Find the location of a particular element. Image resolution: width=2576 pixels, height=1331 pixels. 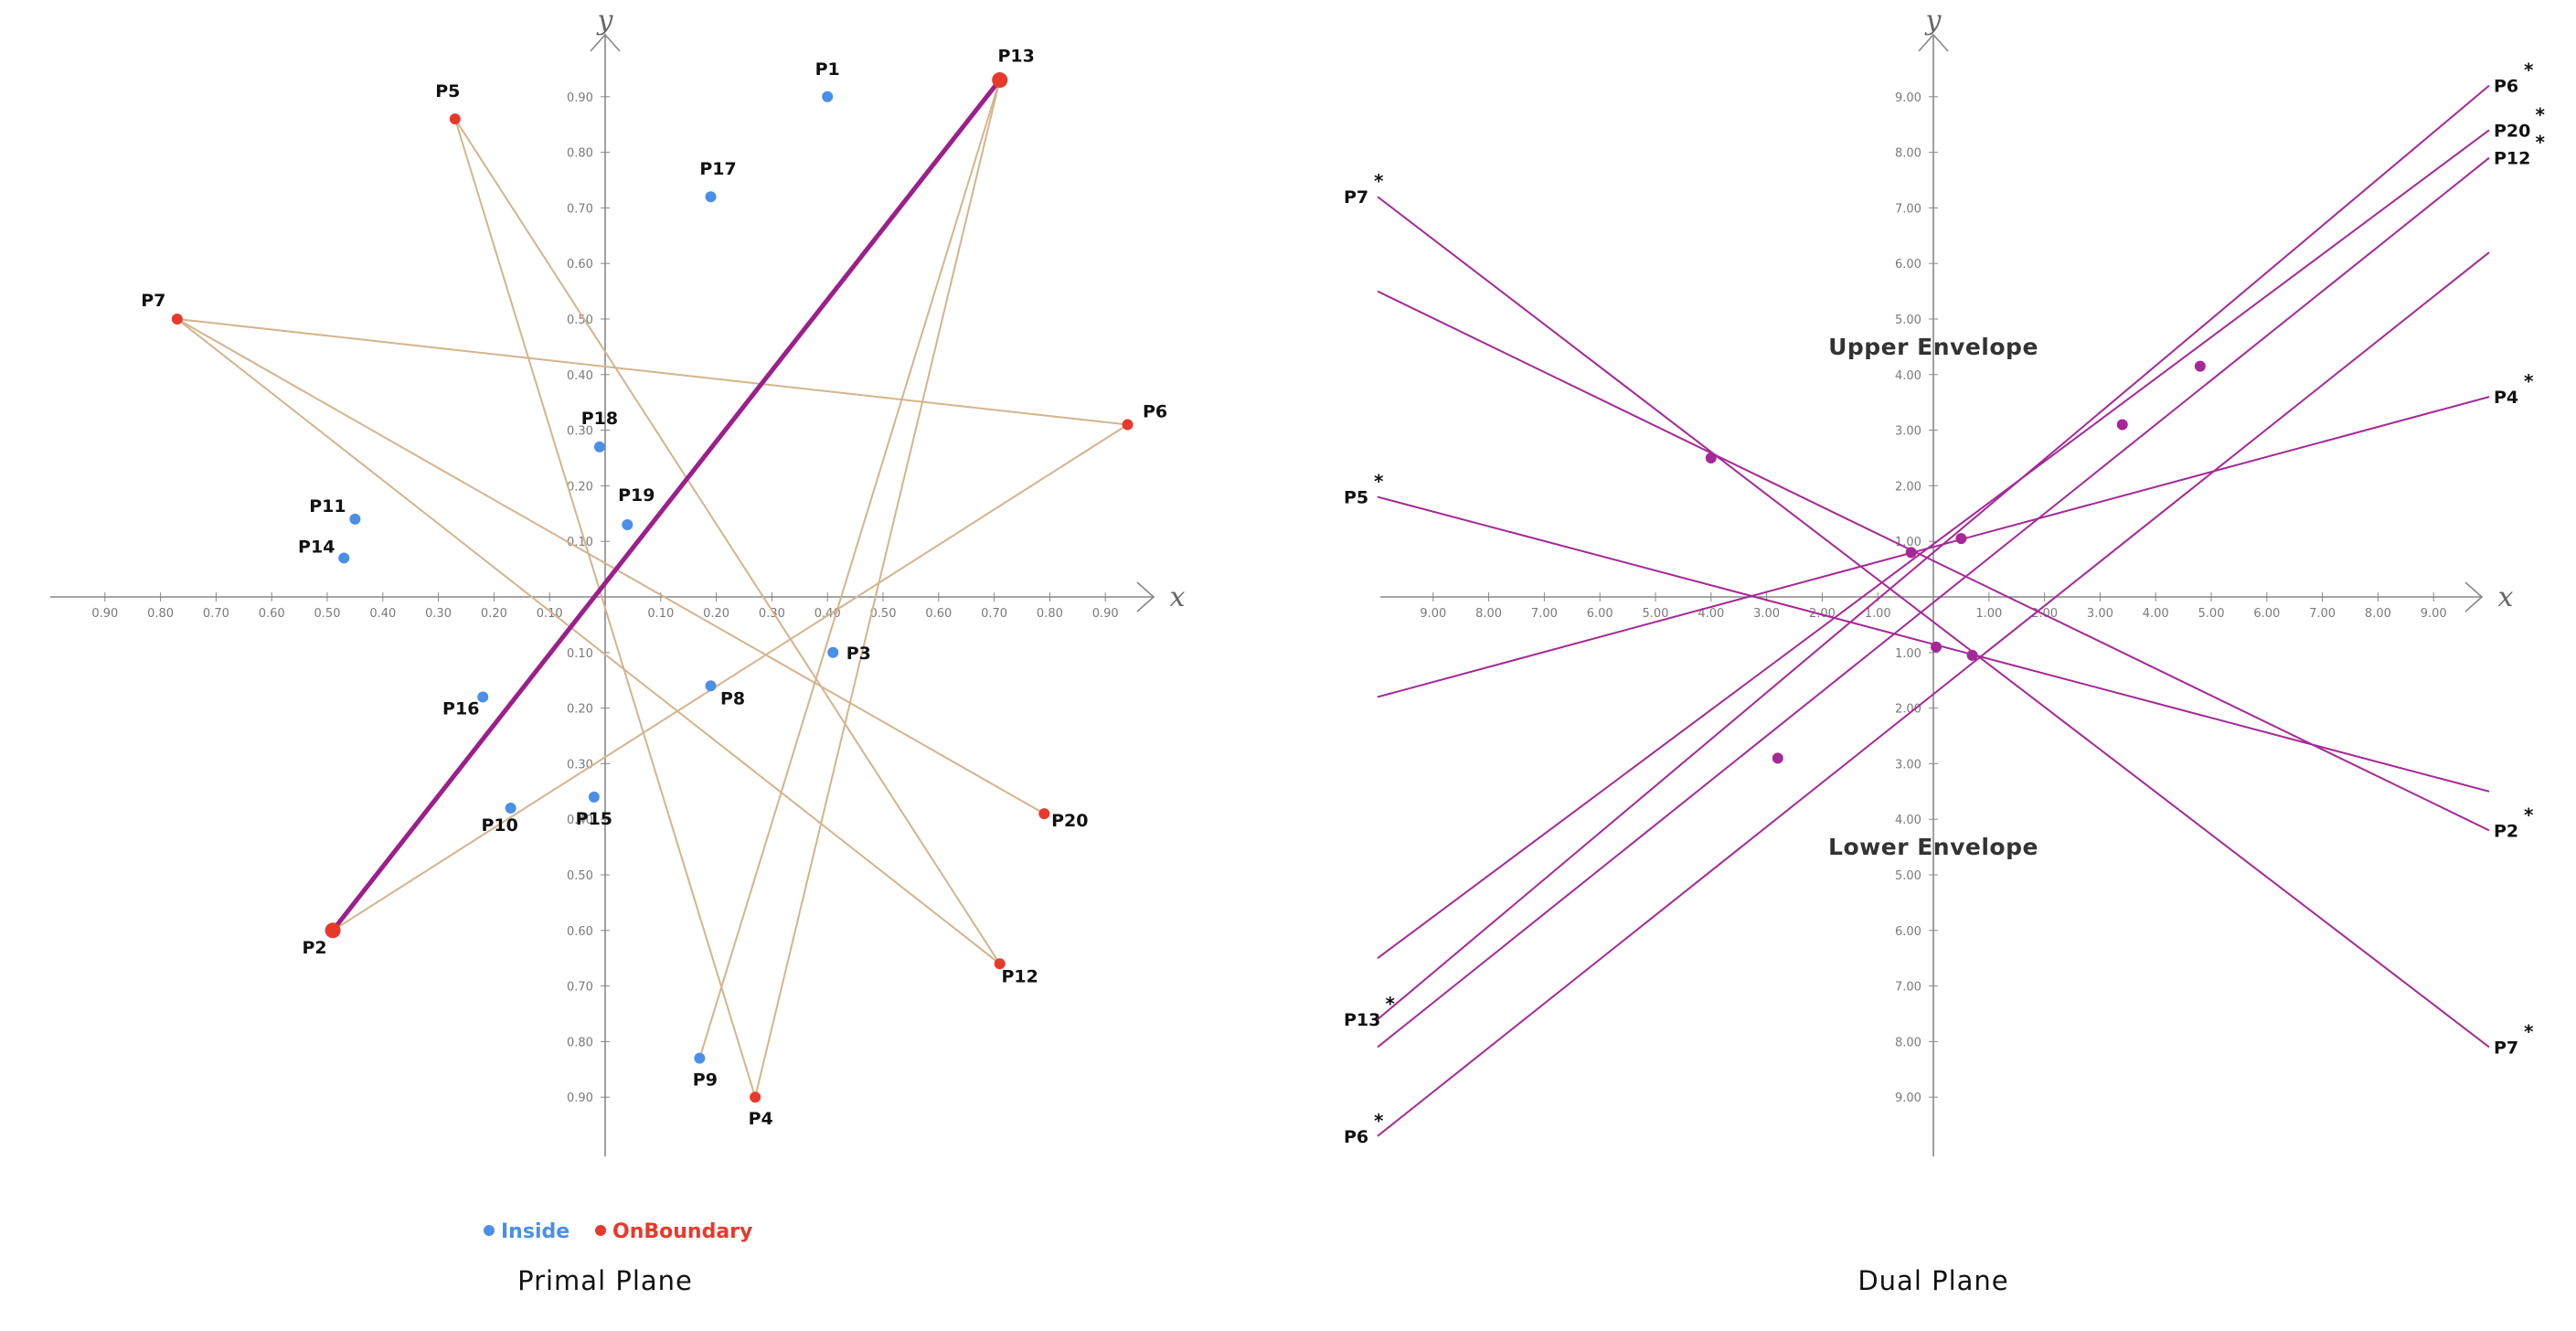

x-tick-label: 9.00 is located at coordinates (2434, 614).